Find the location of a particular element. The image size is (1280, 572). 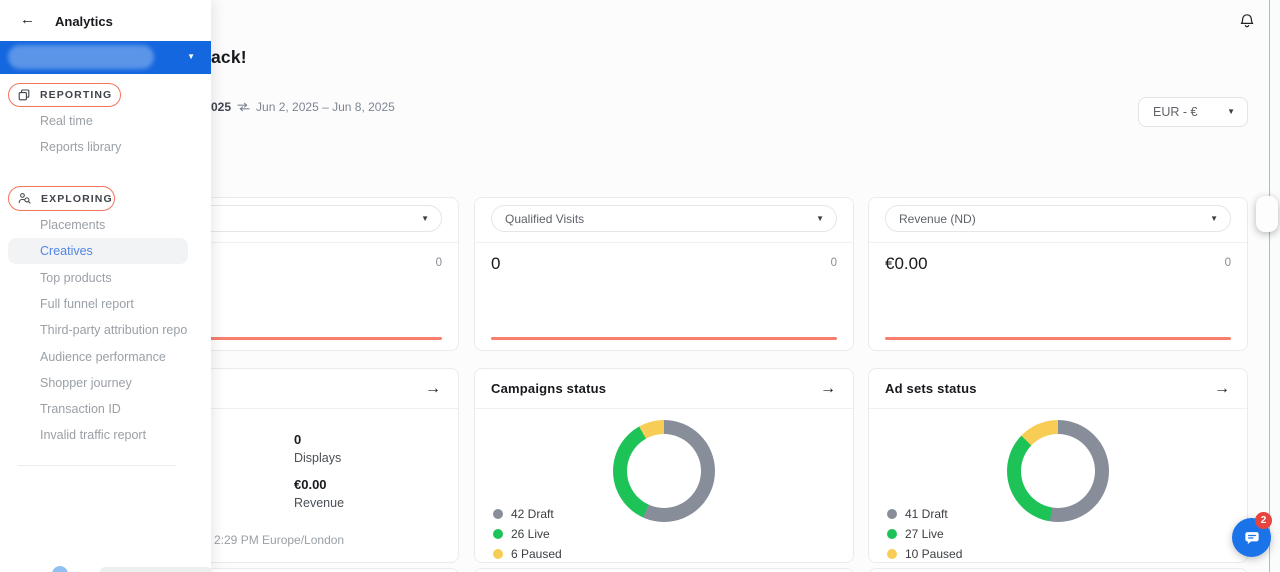

section-header-exploring: EXPLORING is located at coordinates (61, 198).